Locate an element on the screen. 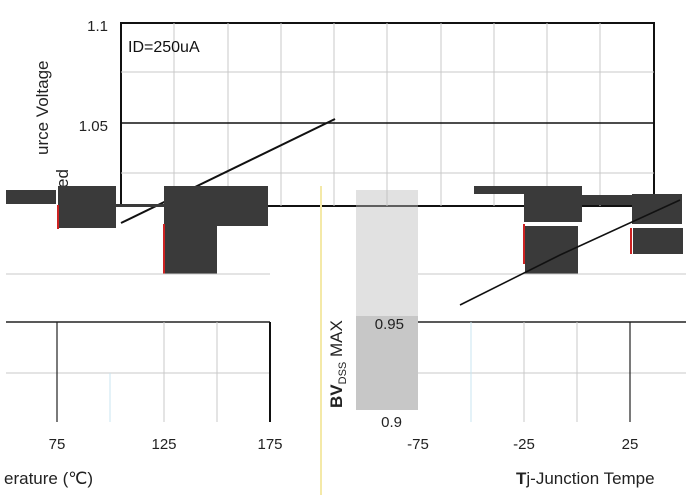  ylabel-top-fragment-1: urce Voltage is located at coordinates (42, 107).